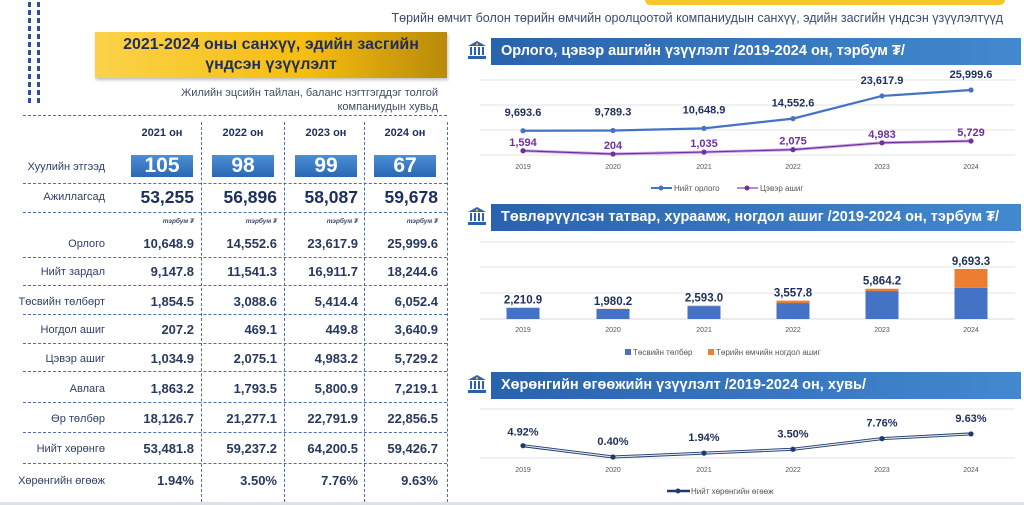 This screenshot has width=1024, height=505. What do you see at coordinates (512, 503) in the screenshot?
I see `bottom-divider` at bounding box center [512, 503].